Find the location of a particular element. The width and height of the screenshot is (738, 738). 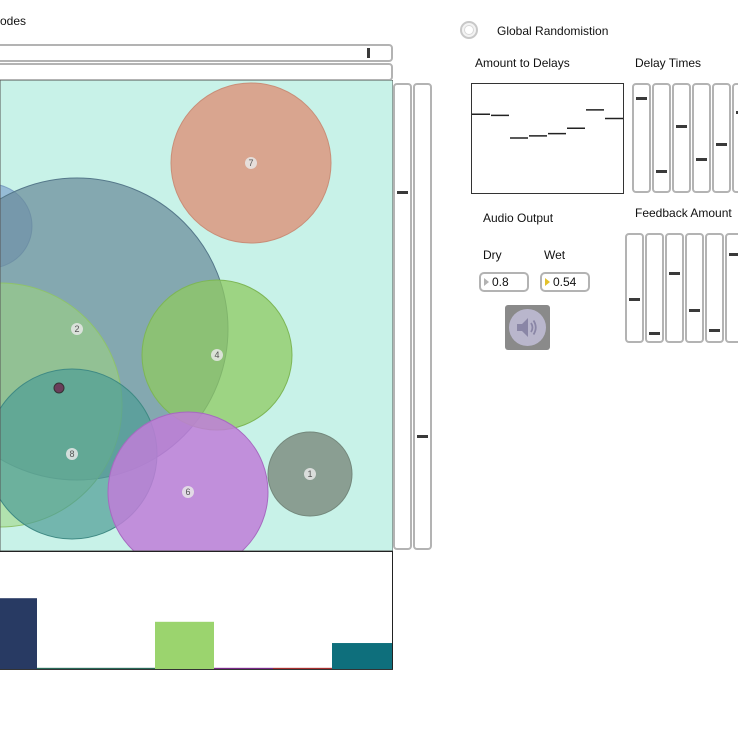

side-slider-right-knob is located at coordinates (422, 436).